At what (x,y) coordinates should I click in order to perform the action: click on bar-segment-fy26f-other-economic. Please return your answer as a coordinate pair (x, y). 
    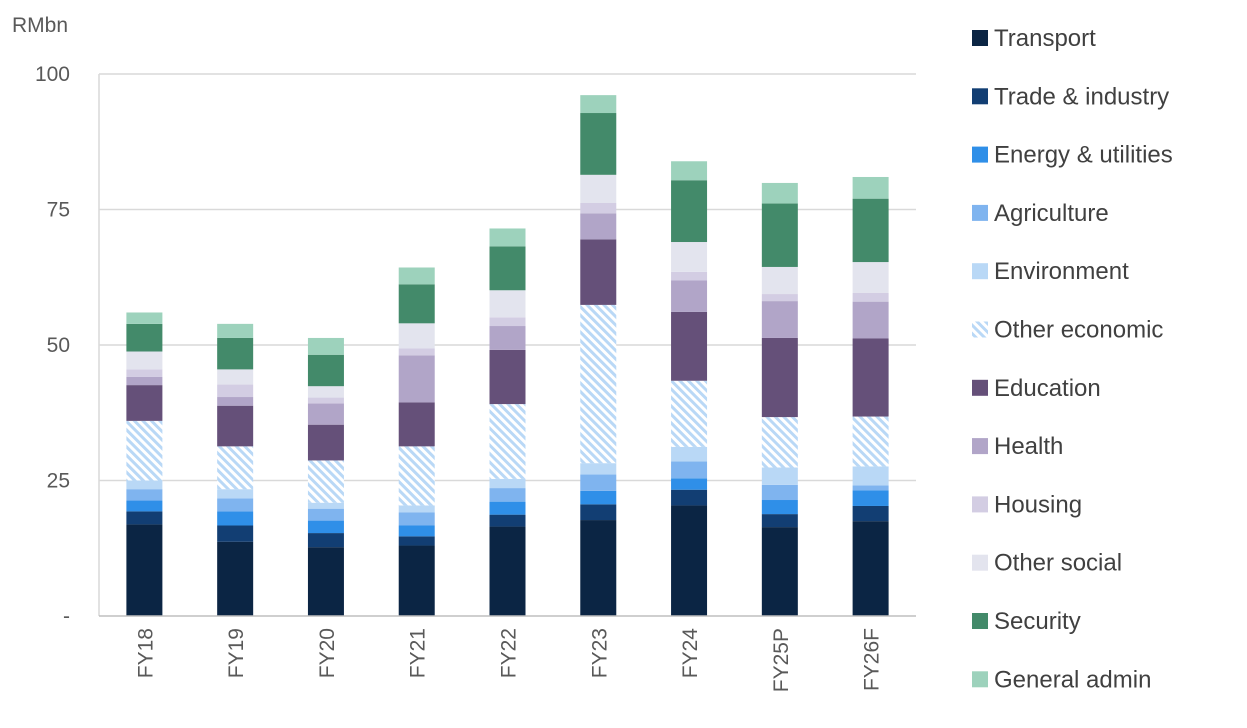
    Looking at the image, I should click on (870, 441).